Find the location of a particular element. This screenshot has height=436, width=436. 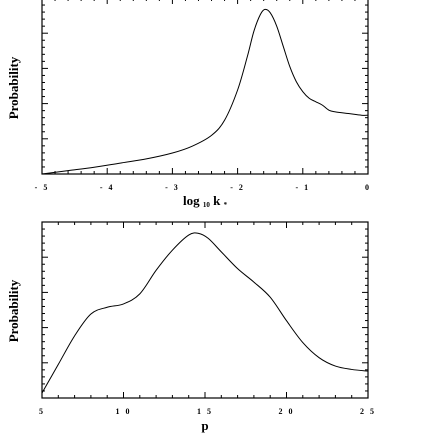

top-x-label-log: log is located at coordinates (191, 200).